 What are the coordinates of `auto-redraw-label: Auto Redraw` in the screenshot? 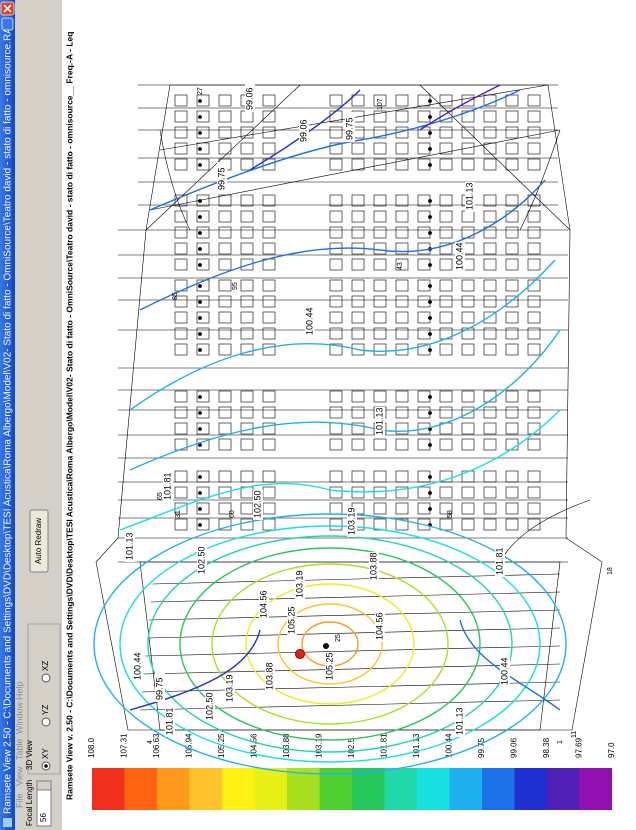 It's located at (38, 541).